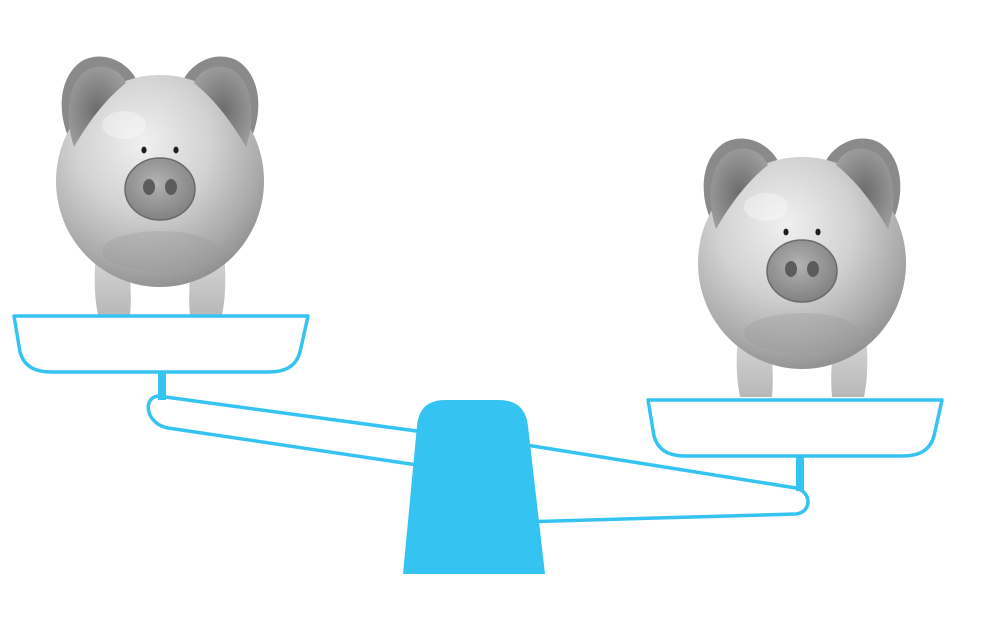 This screenshot has width=986, height=627. I want to click on left-scale-pan, so click(161, 344).